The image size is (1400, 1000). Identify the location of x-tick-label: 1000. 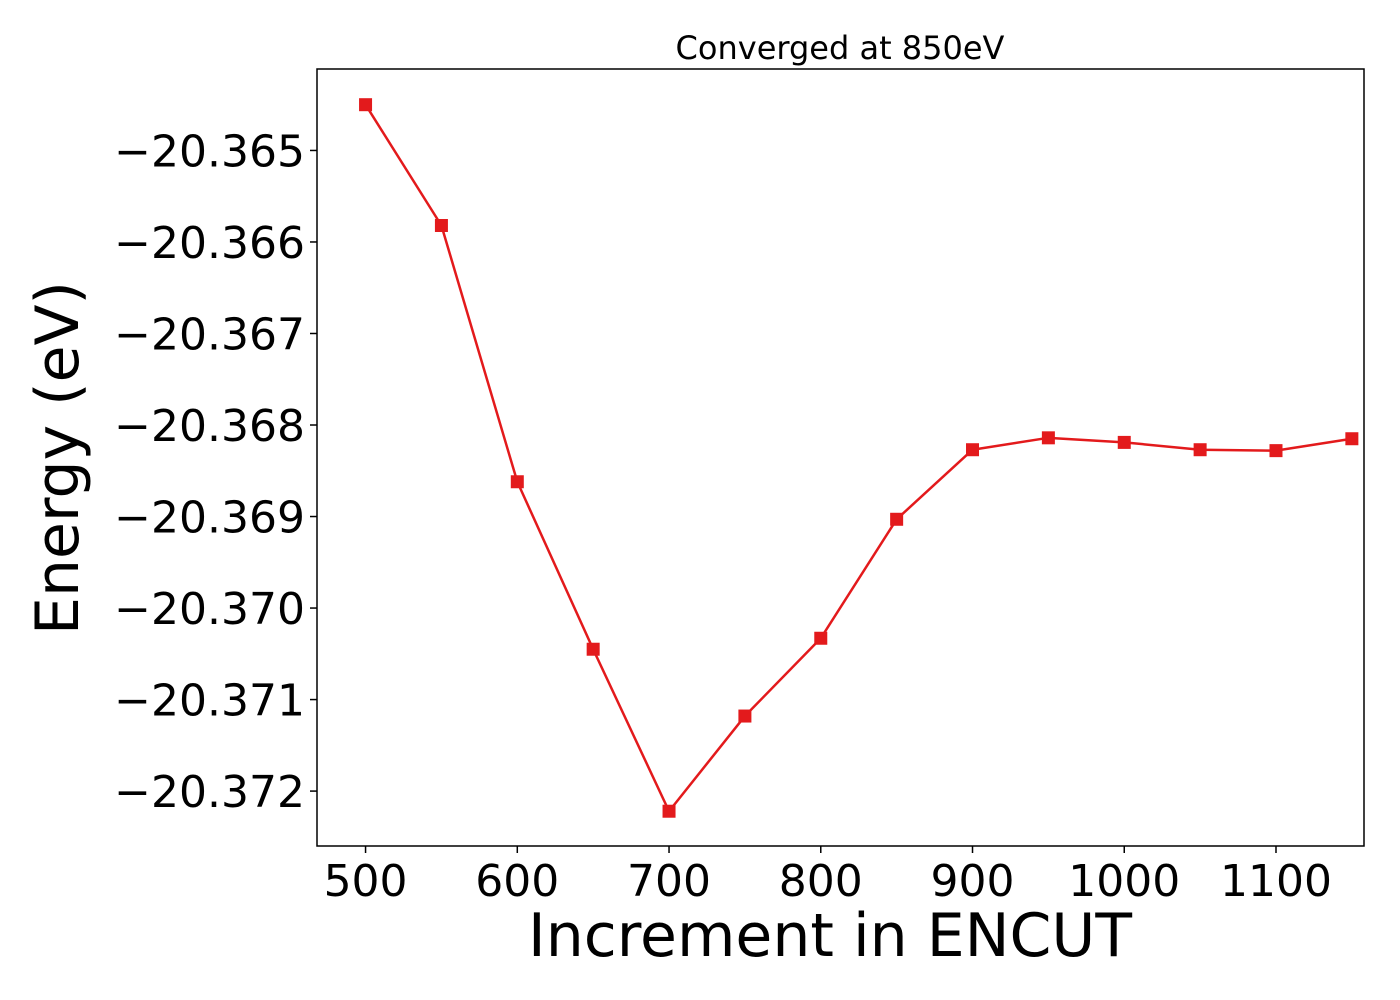
(1124, 881).